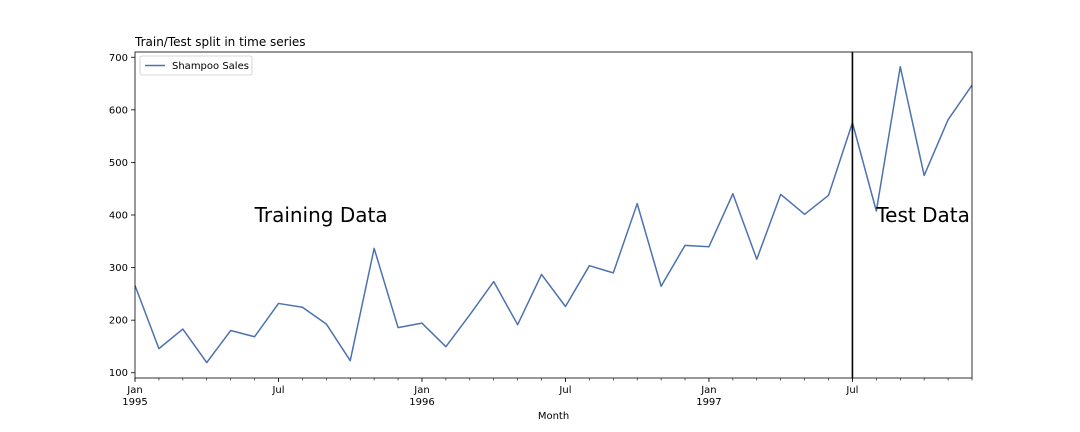 This screenshot has height=432, width=1080. Describe the element at coordinates (118, 216) in the screenshot. I see `ytick-label: 400` at that location.